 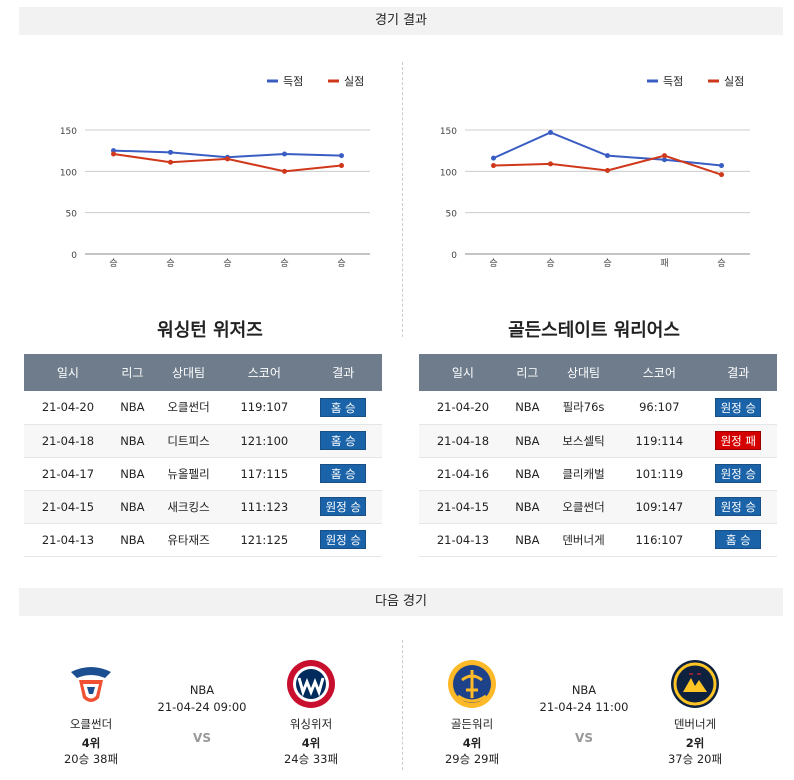 I want to click on col-score: 스코어, so click(x=264, y=372).